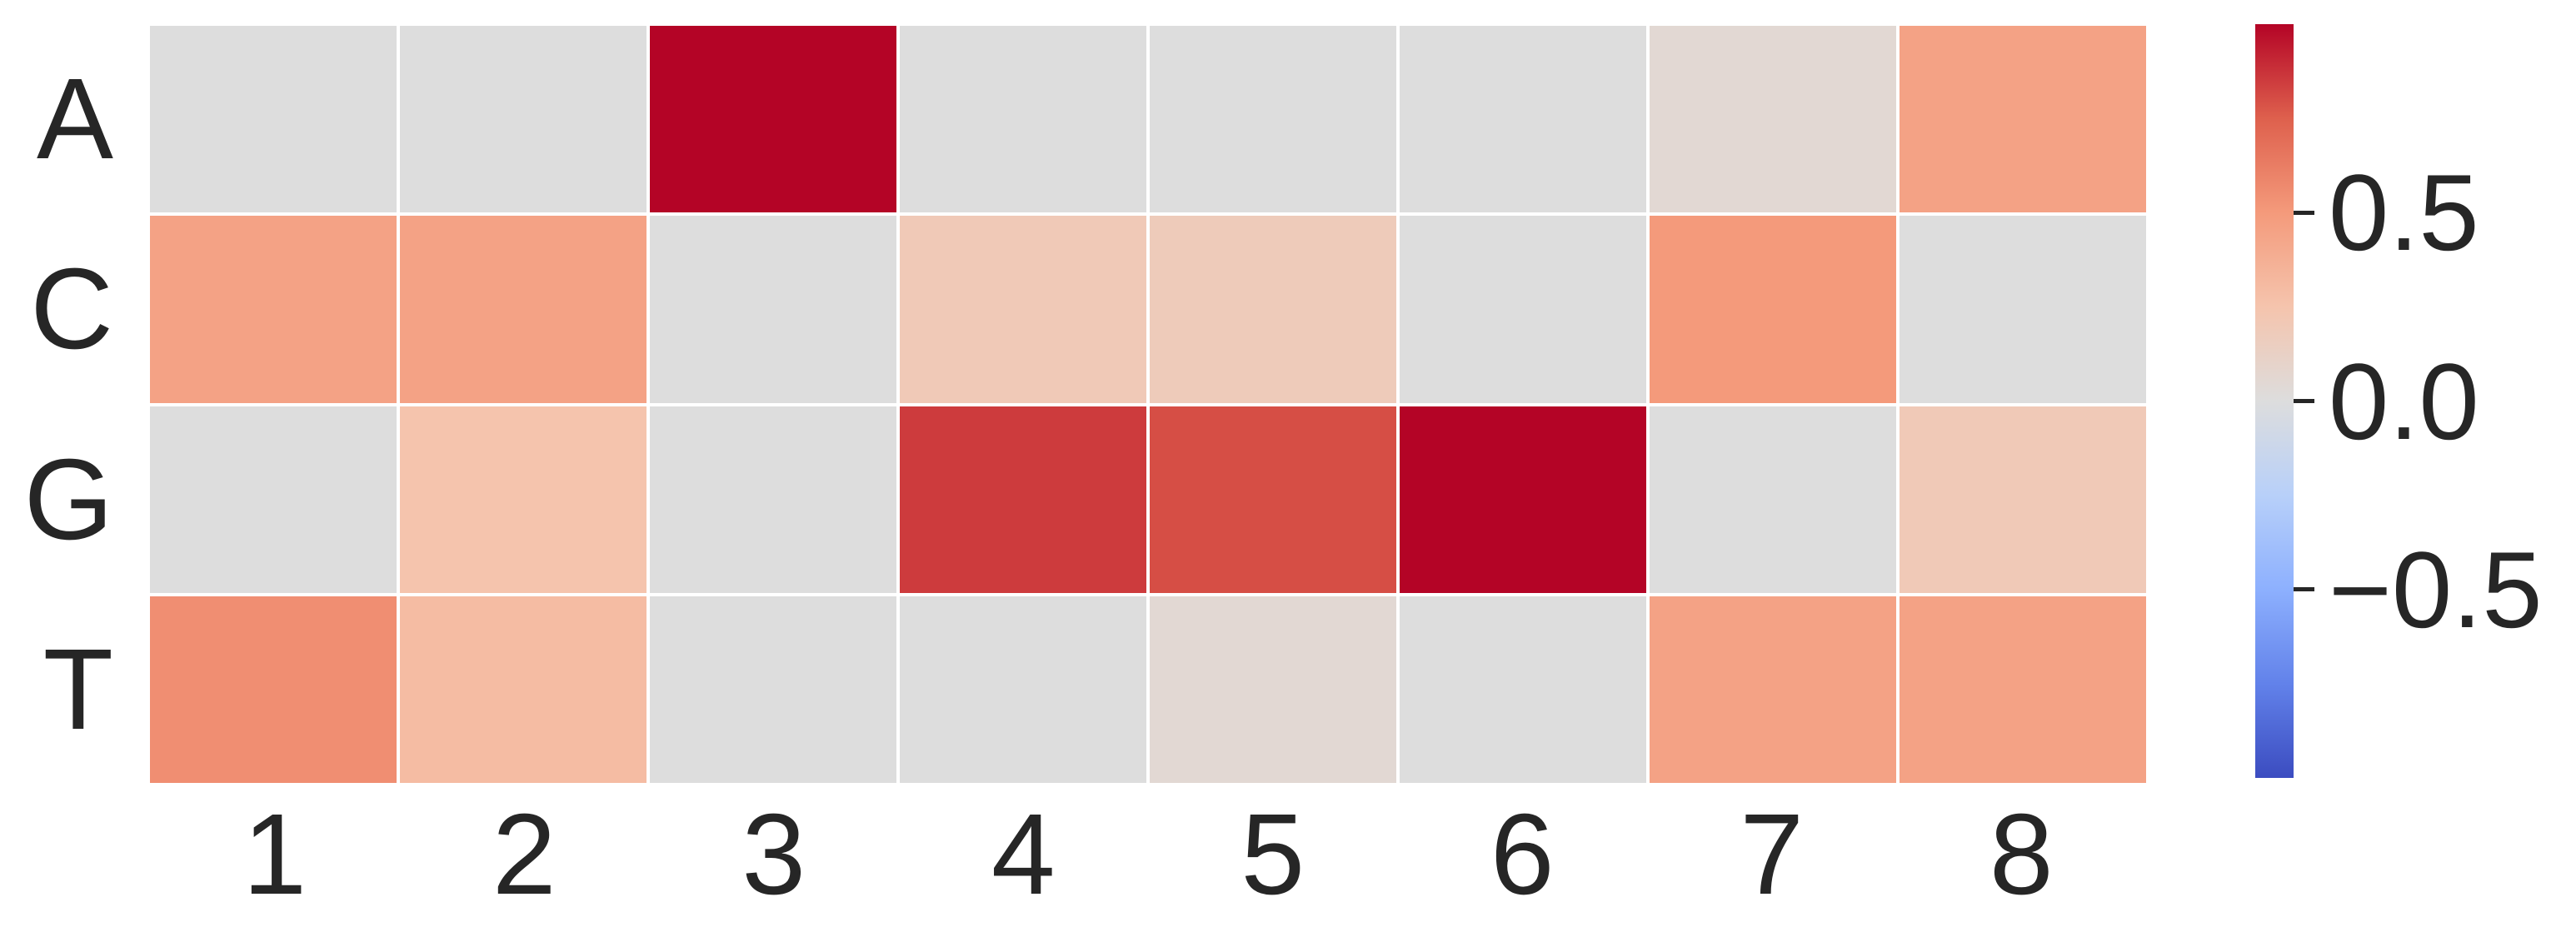 The image size is (2576, 942). I want to click on x-axis-labels: 1 2 3 4 5 6 7 8, so click(1148, 855).